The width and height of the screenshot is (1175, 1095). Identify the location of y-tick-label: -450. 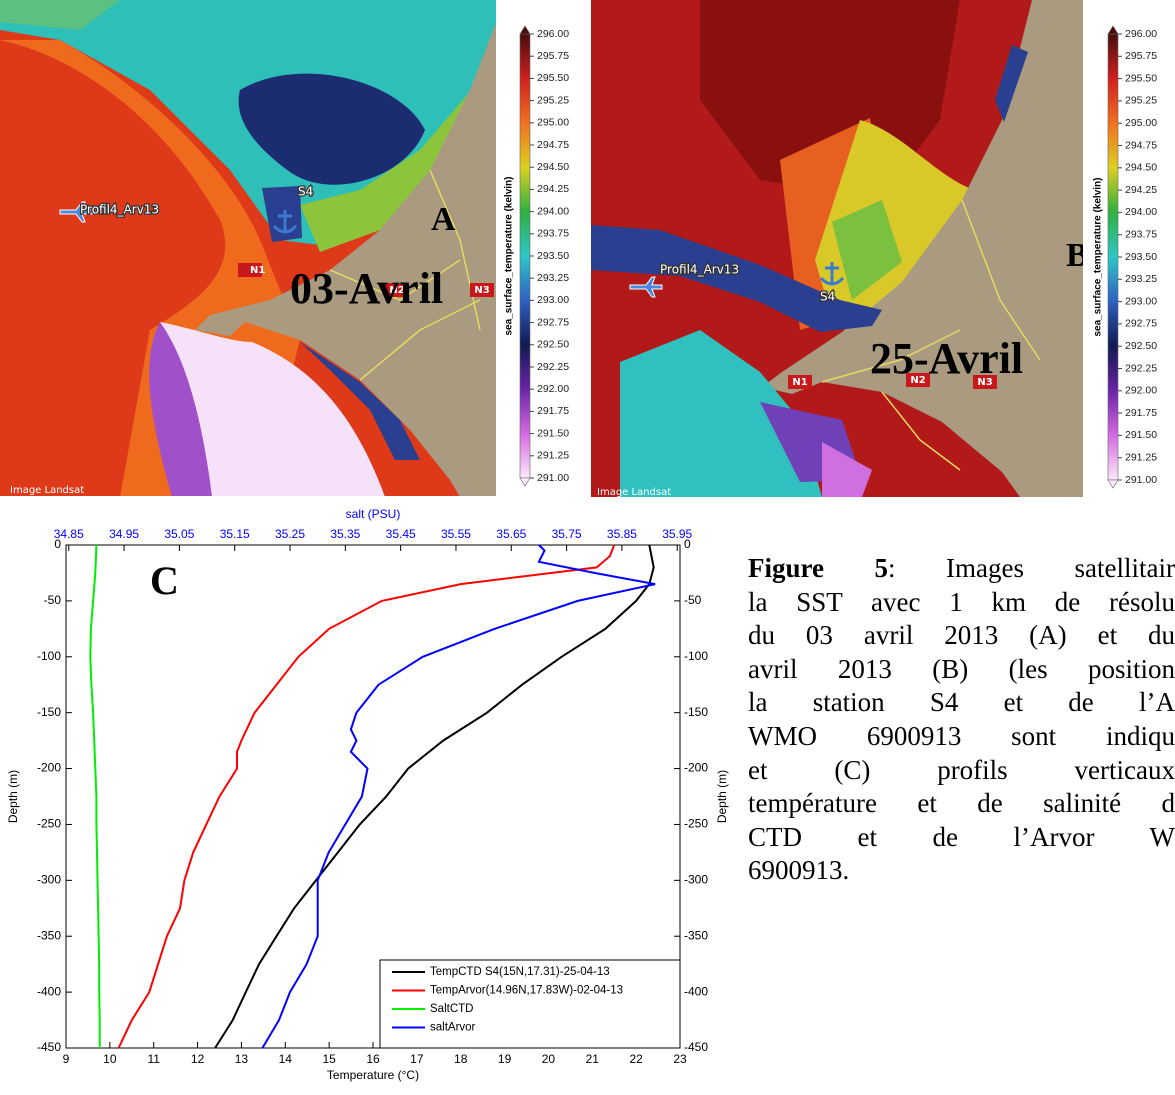
(49, 1047).